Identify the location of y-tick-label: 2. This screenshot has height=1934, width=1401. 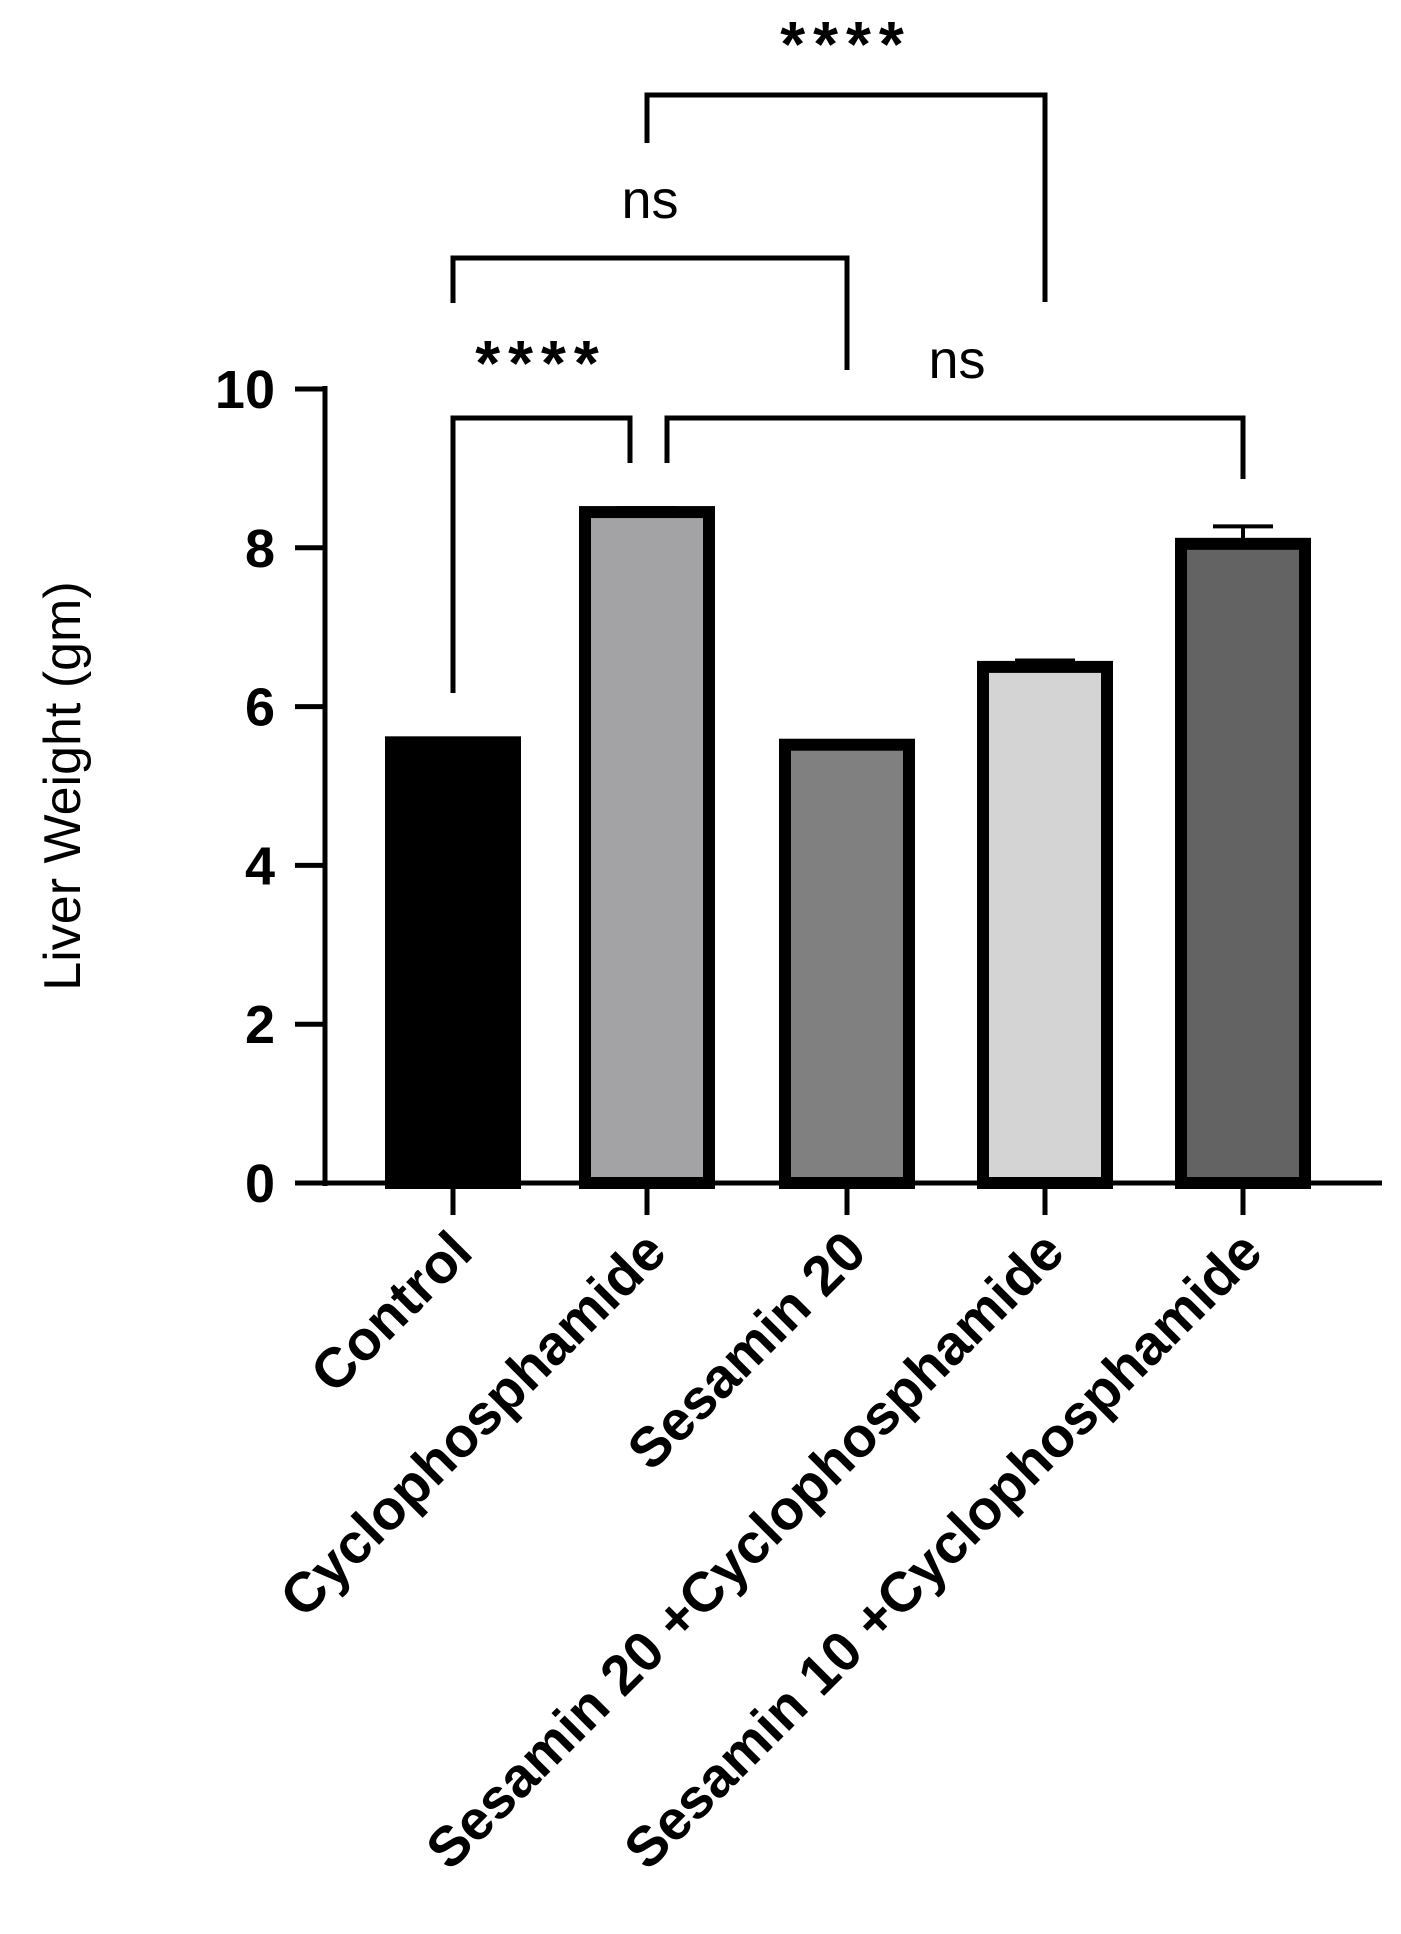
(260, 1025).